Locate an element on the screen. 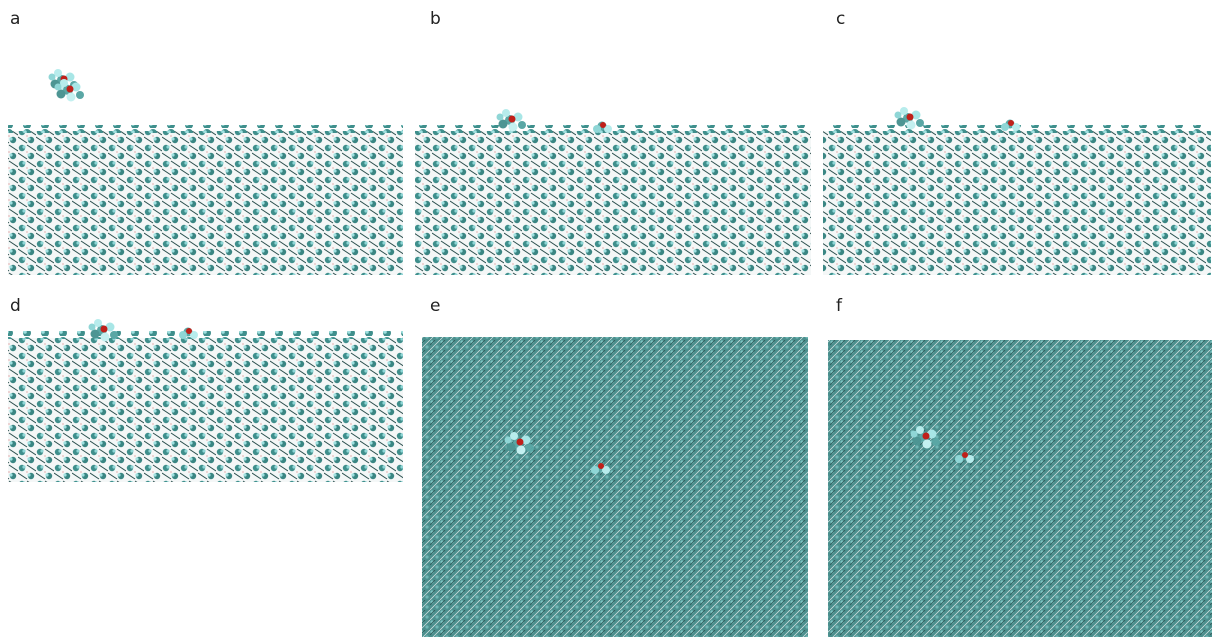  panel-c is located at coordinates (1017, 191).